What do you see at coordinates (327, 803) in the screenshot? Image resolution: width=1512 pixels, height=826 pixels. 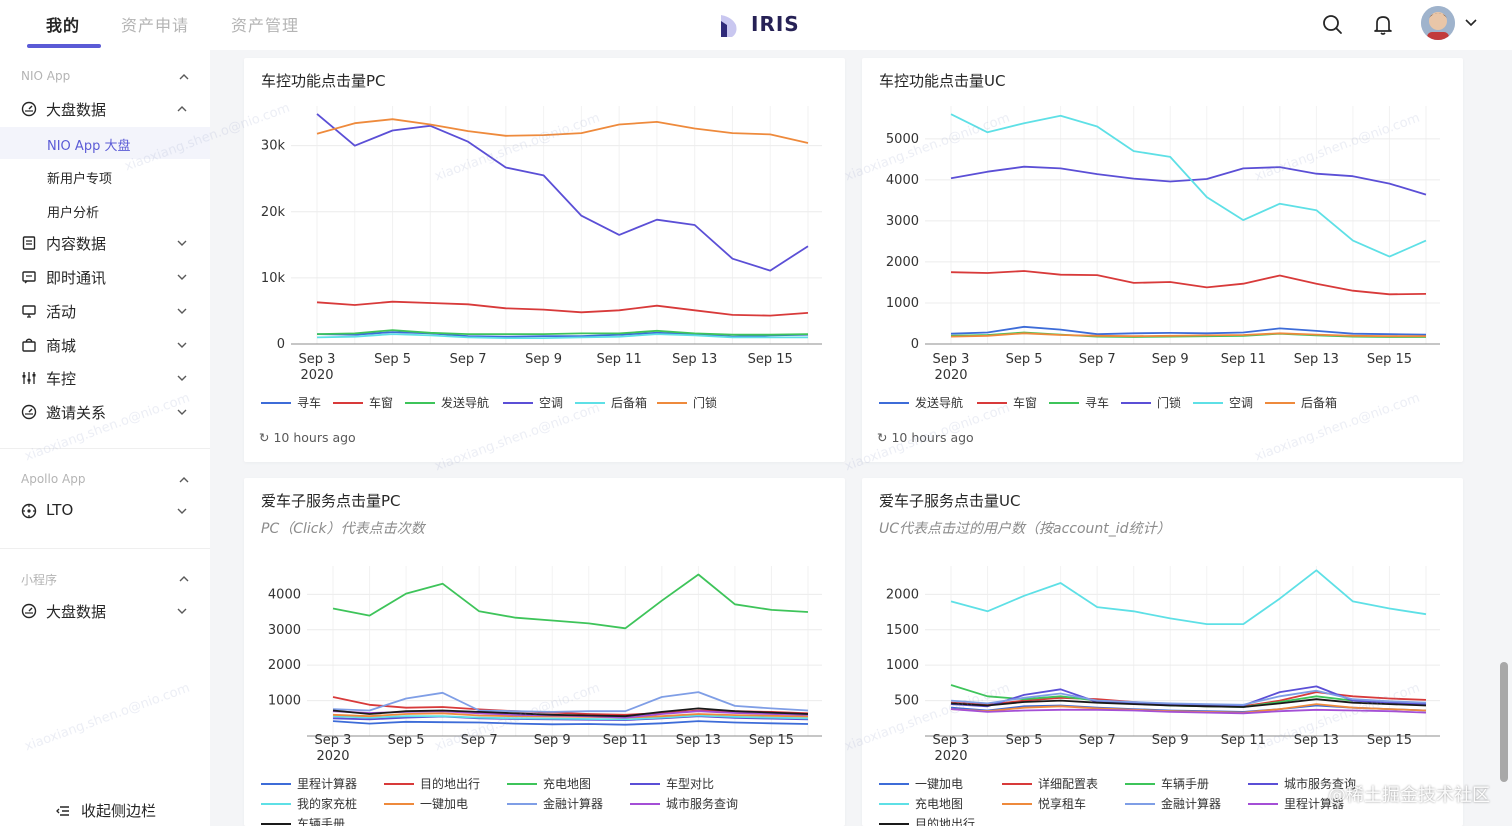 I see `legend-label: 我的家充桩` at bounding box center [327, 803].